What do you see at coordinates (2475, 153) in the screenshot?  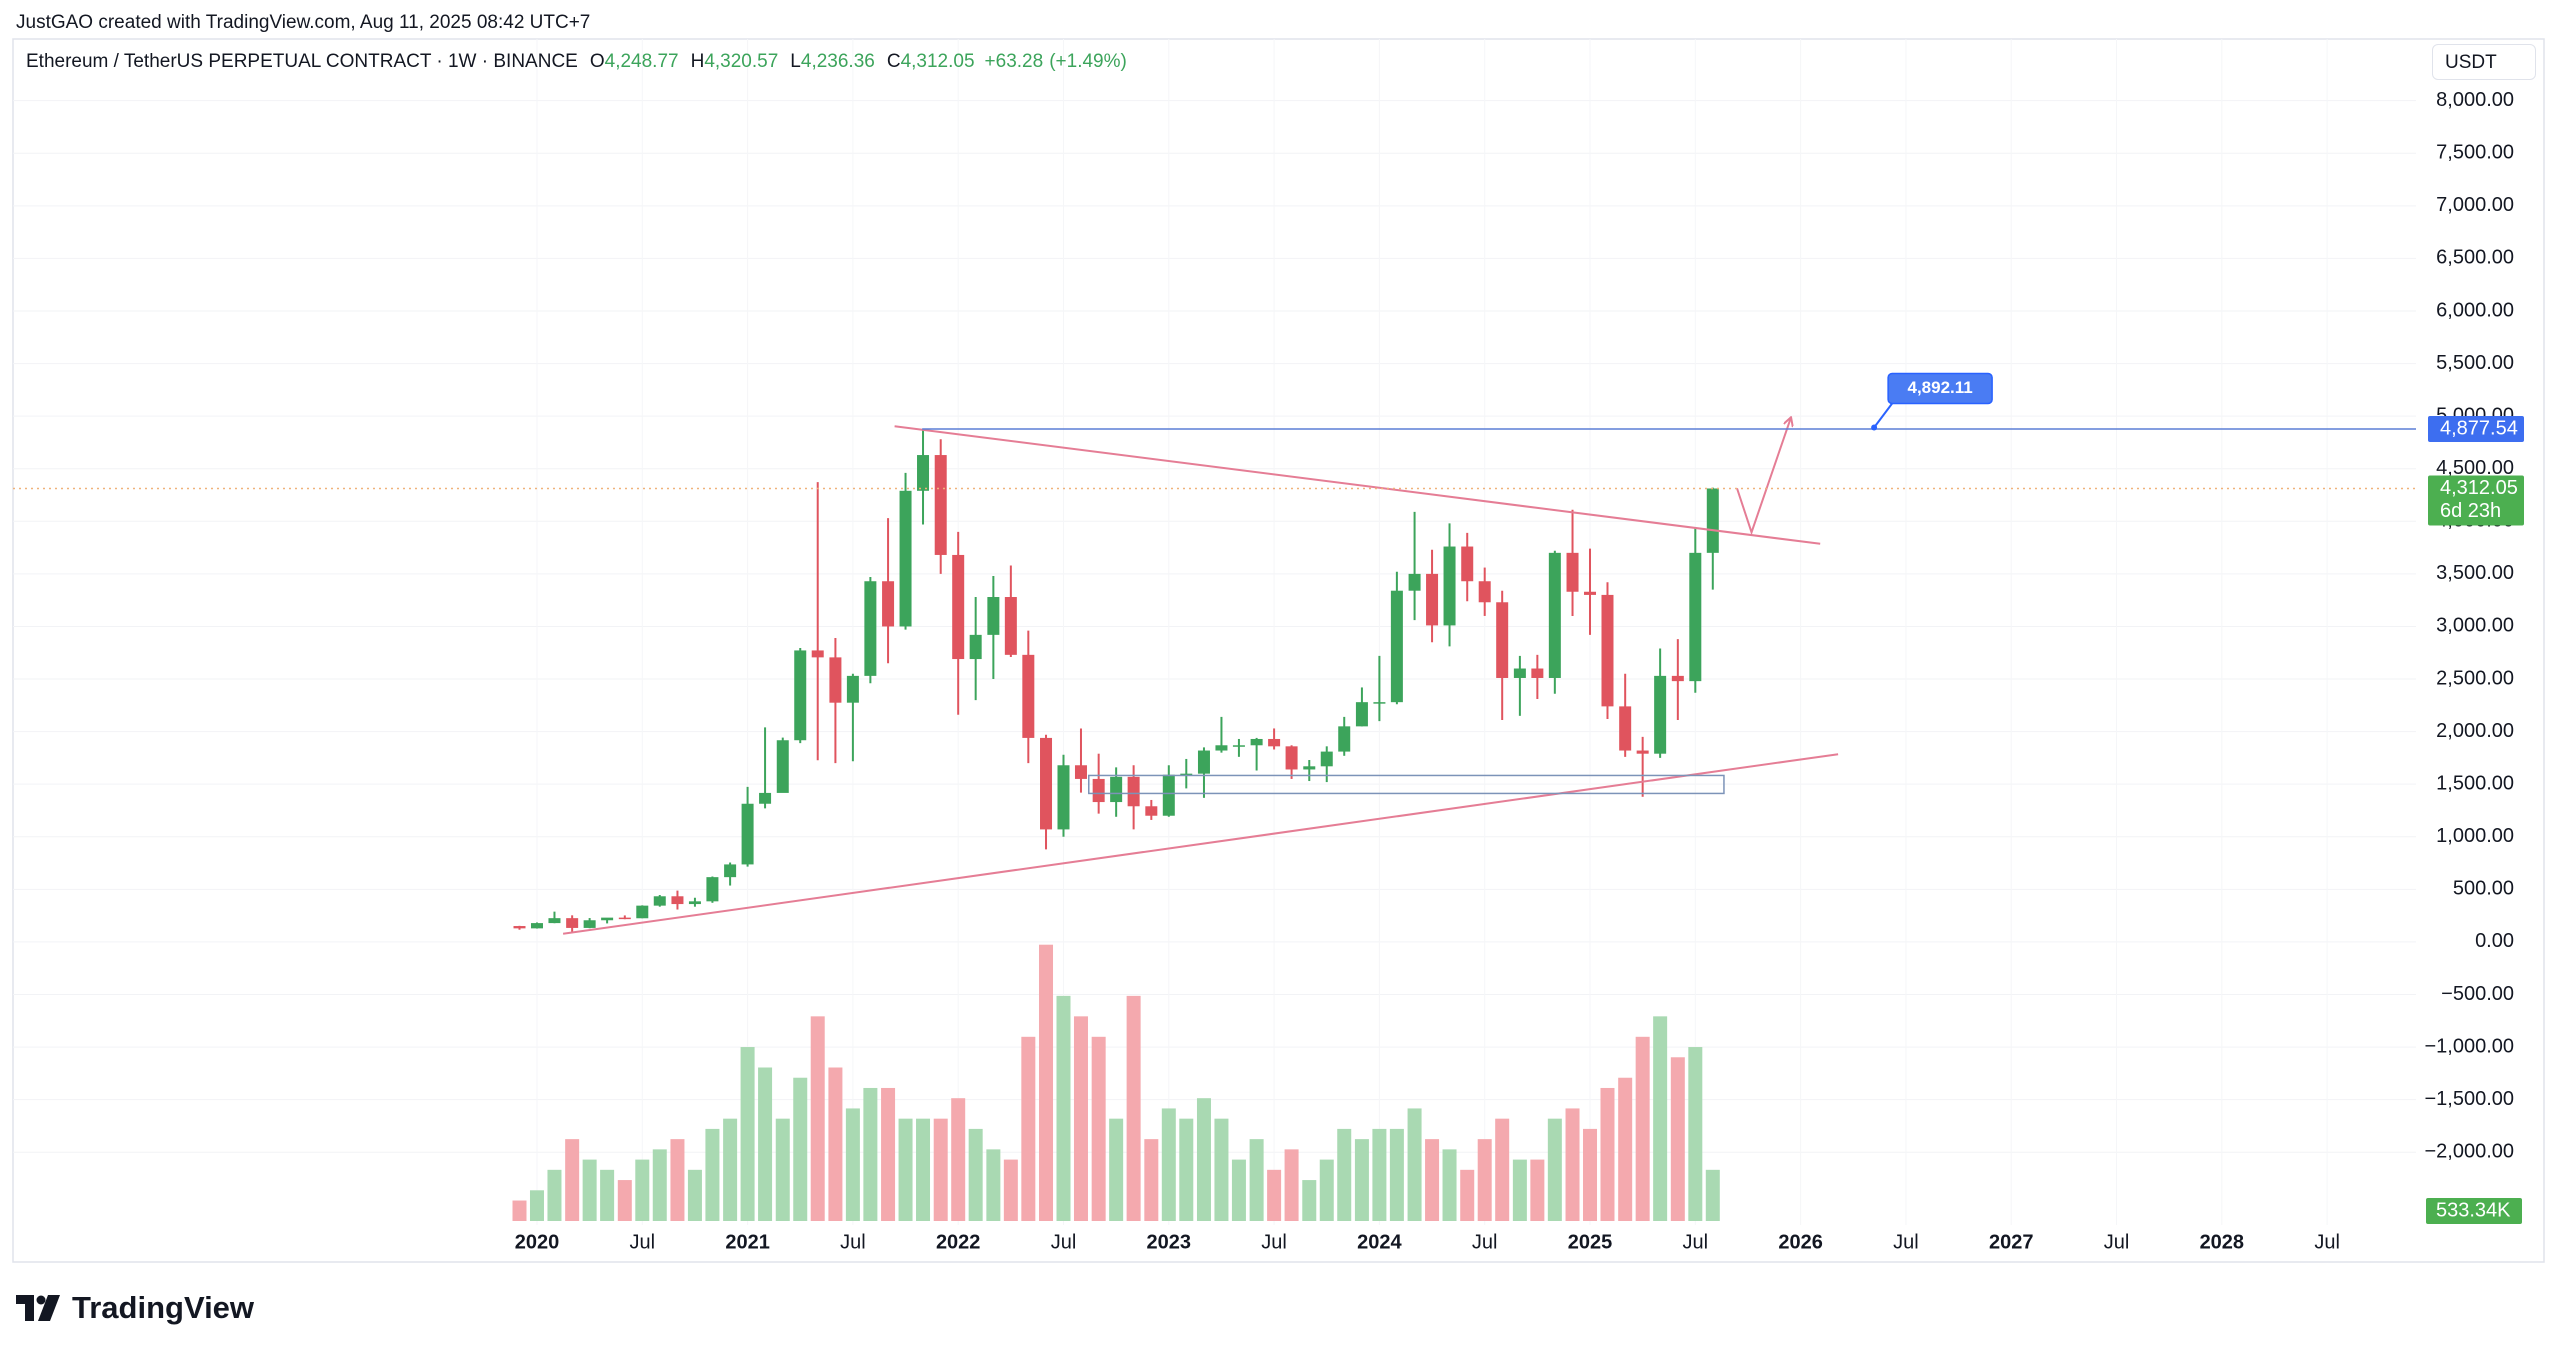 I see `y-tick-label: 7,500.00` at bounding box center [2475, 153].